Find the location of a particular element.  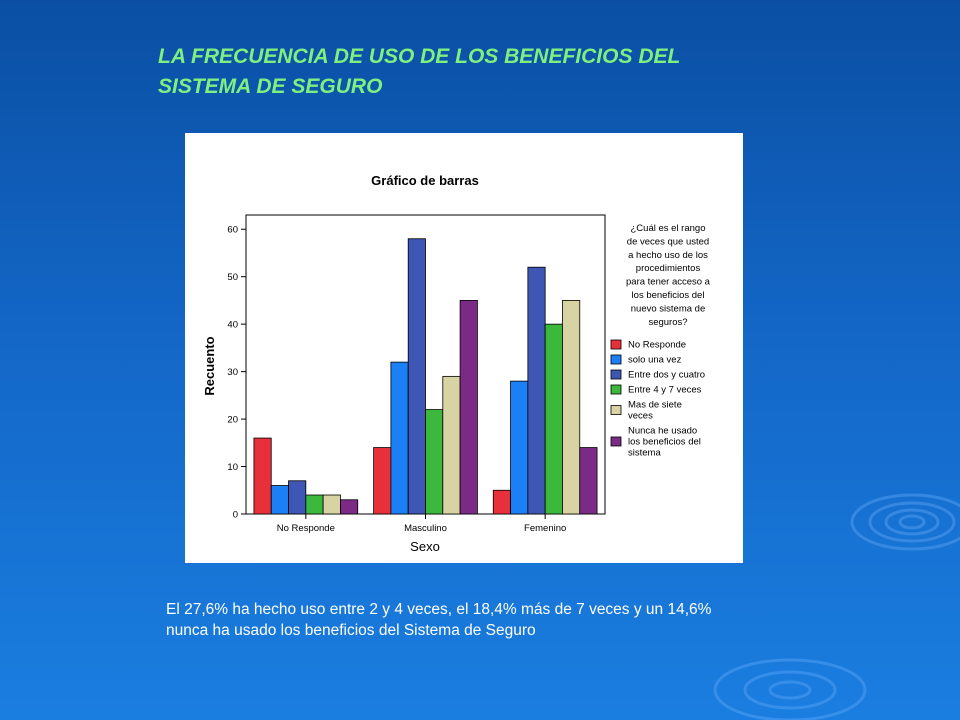

legend-entry-label: Nunca he usado is located at coordinates (662, 431).